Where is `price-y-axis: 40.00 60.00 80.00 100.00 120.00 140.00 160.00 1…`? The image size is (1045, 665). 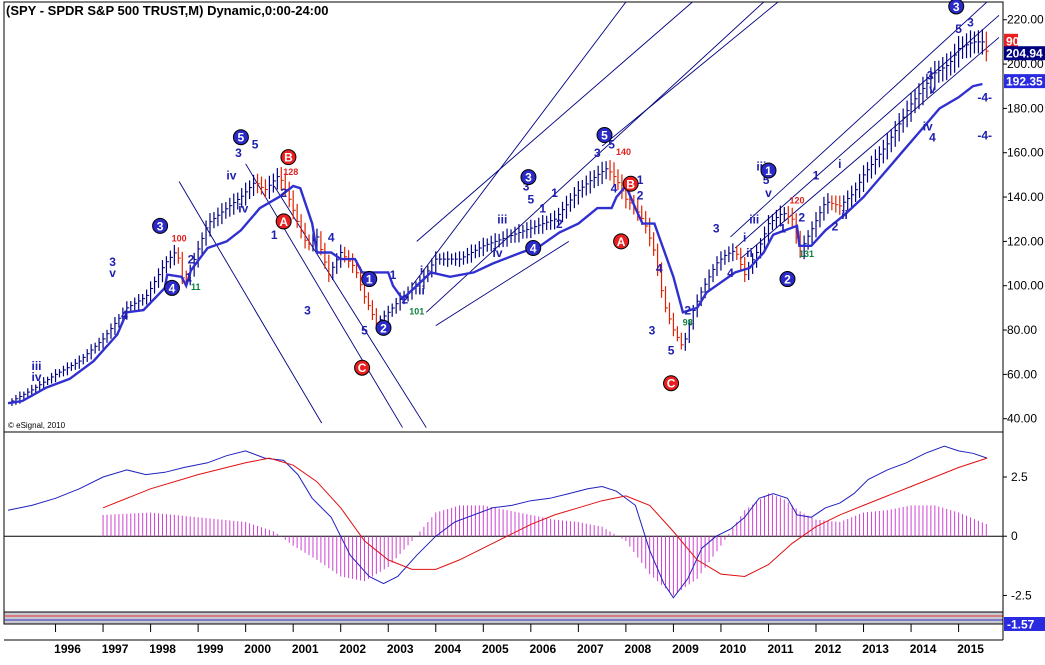 price-y-axis: 40.00 60.00 80.00 100.00 120.00 140.00 160.00 1… is located at coordinates (1023, 219).